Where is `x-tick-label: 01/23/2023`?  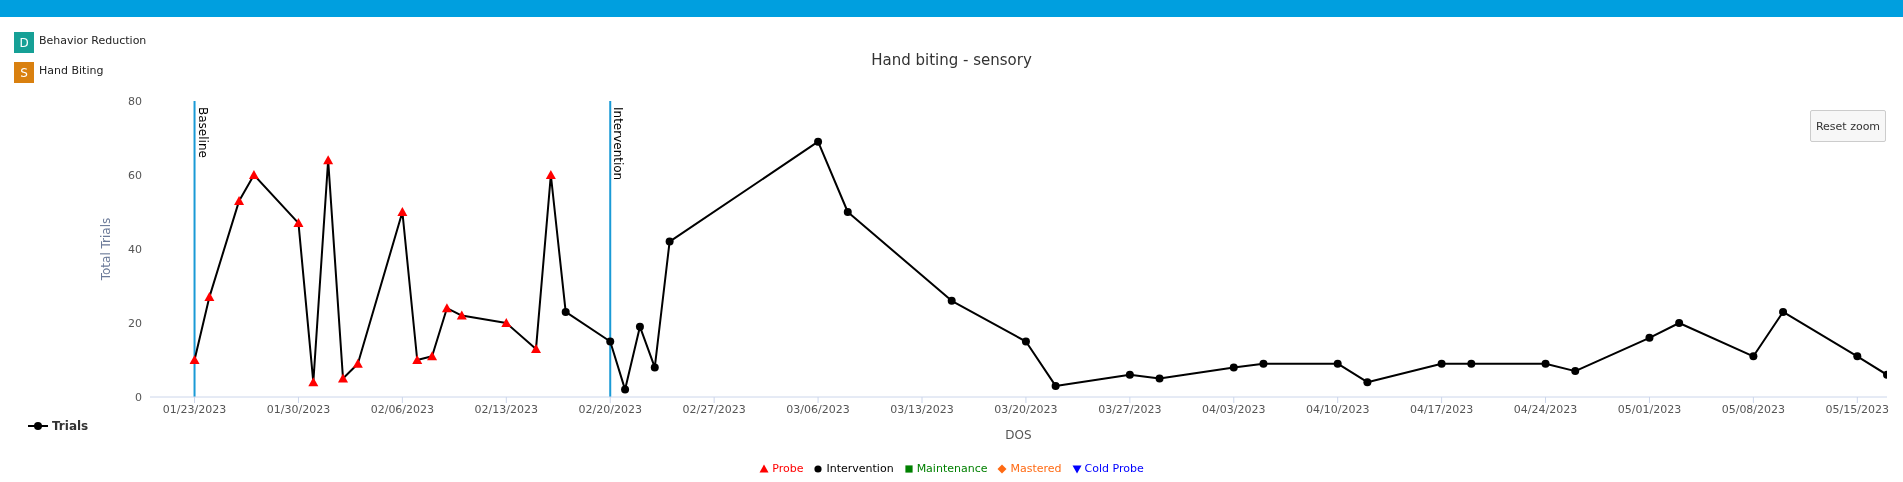
x-tick-label: 01/23/2023 is located at coordinates (194, 409).